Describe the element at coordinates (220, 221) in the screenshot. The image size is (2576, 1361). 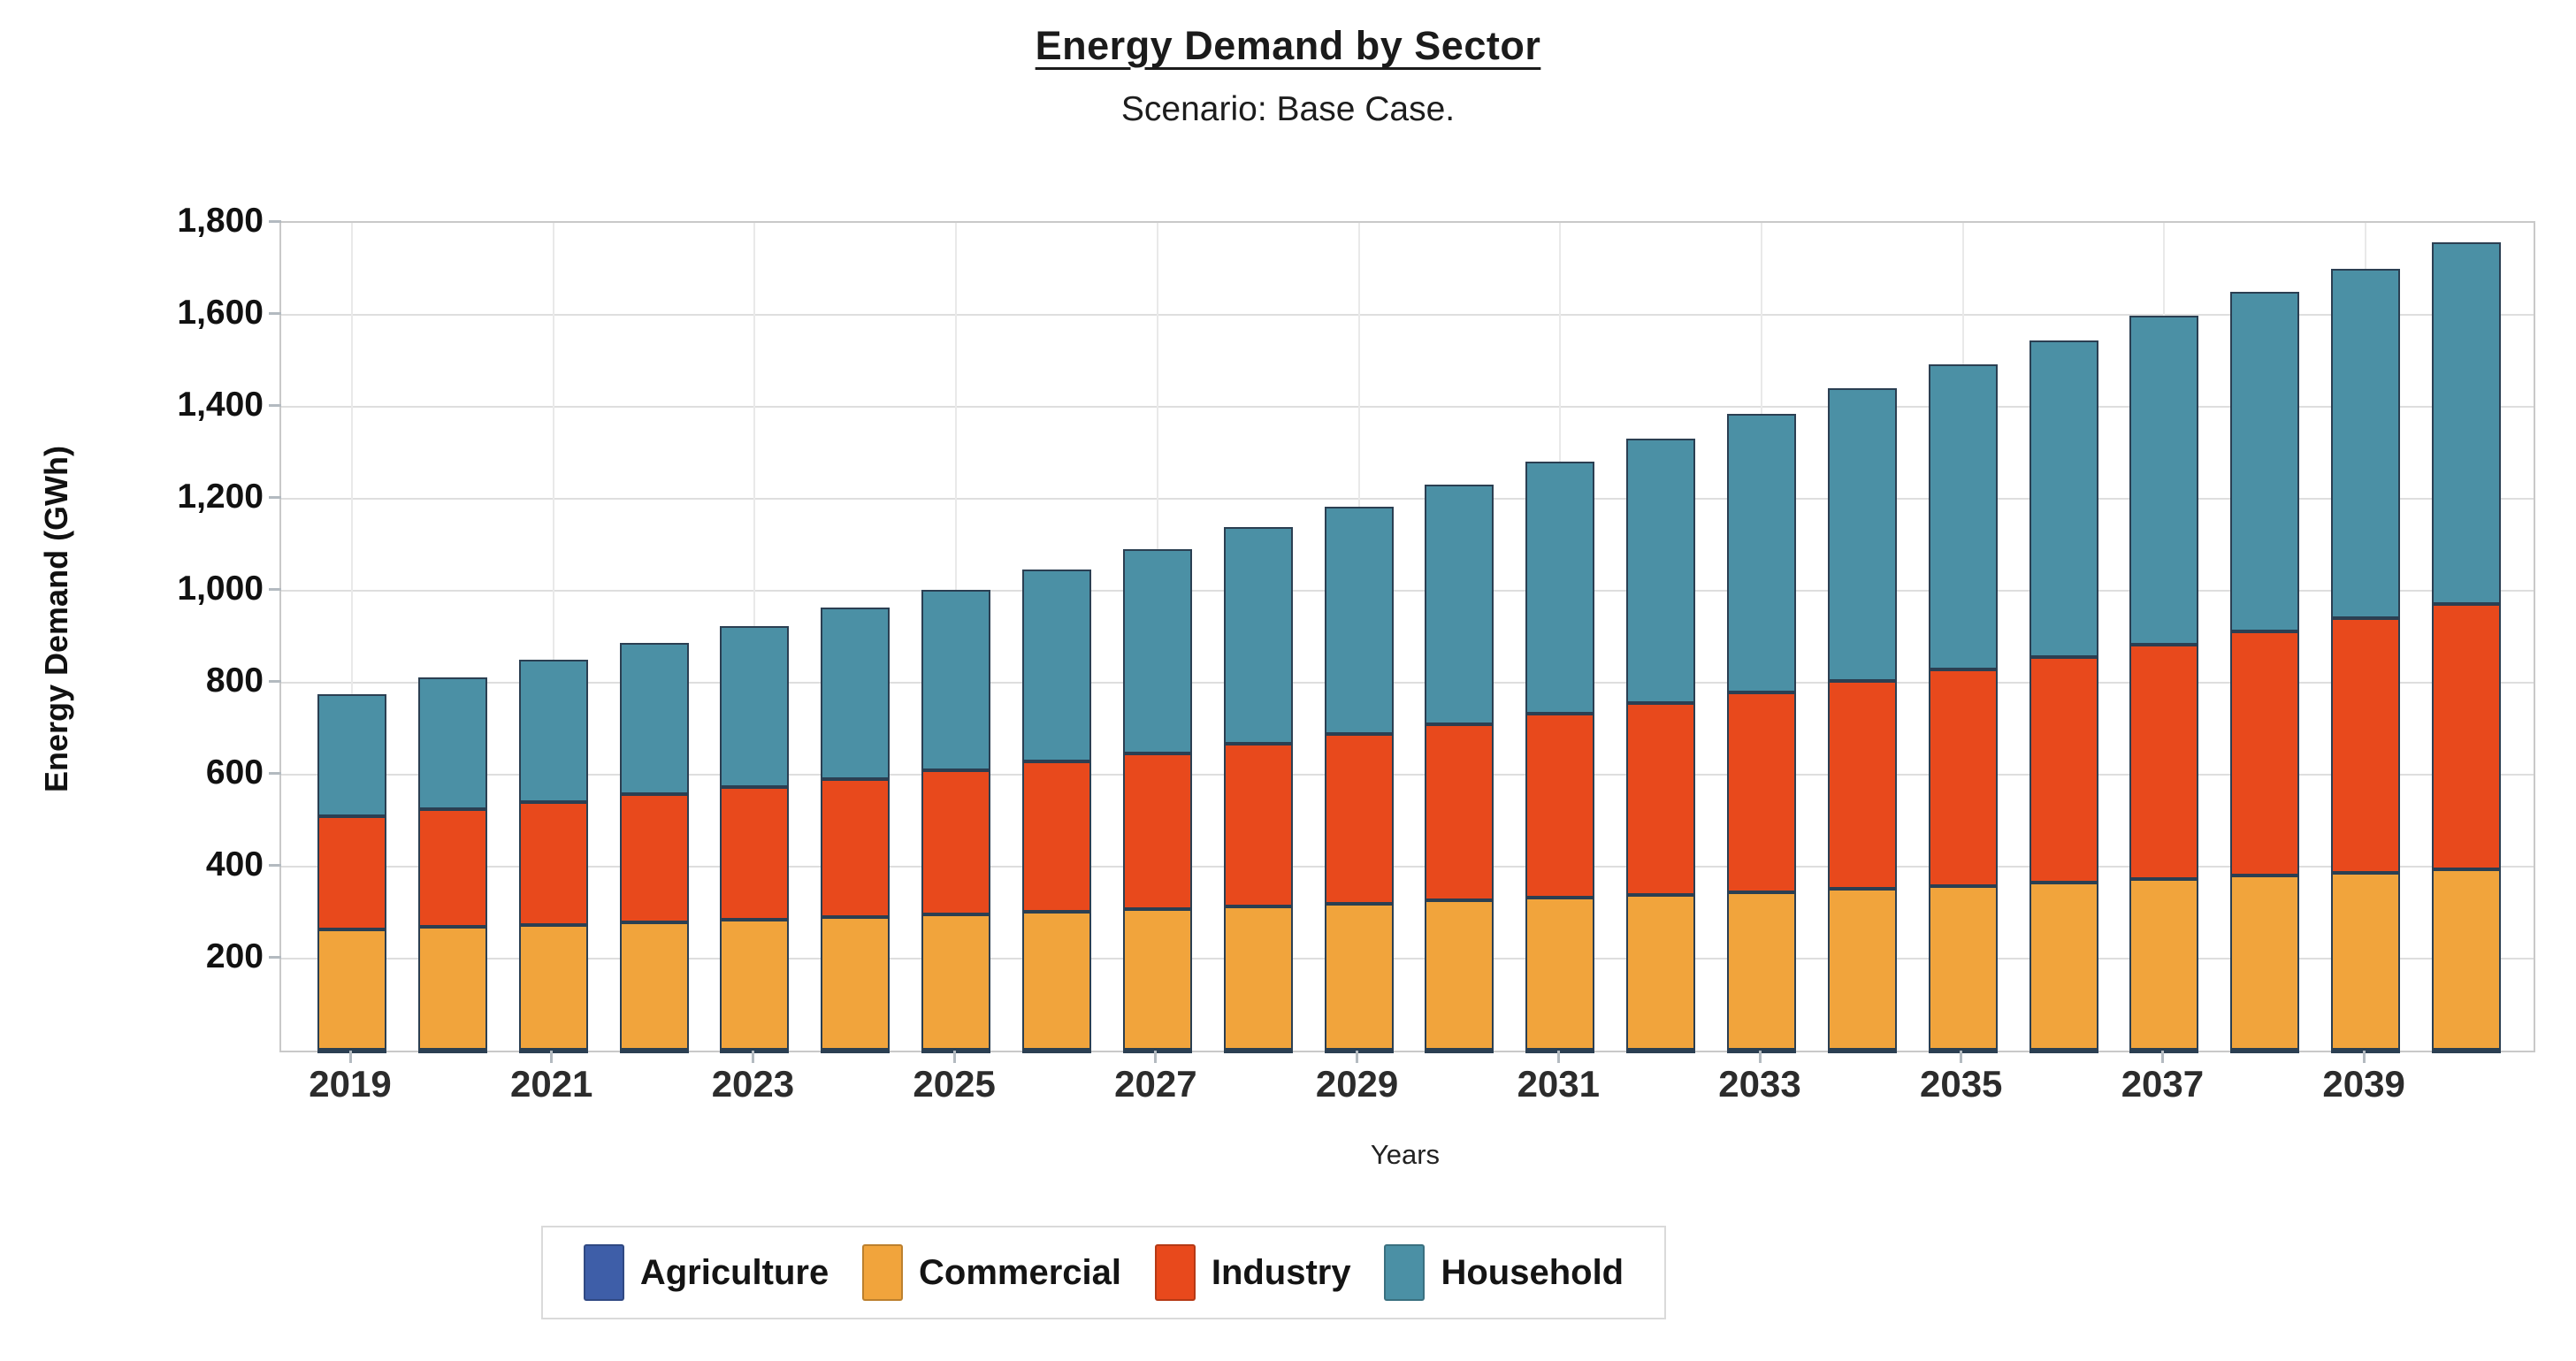
I see `y-tick-label: 1,800` at that location.